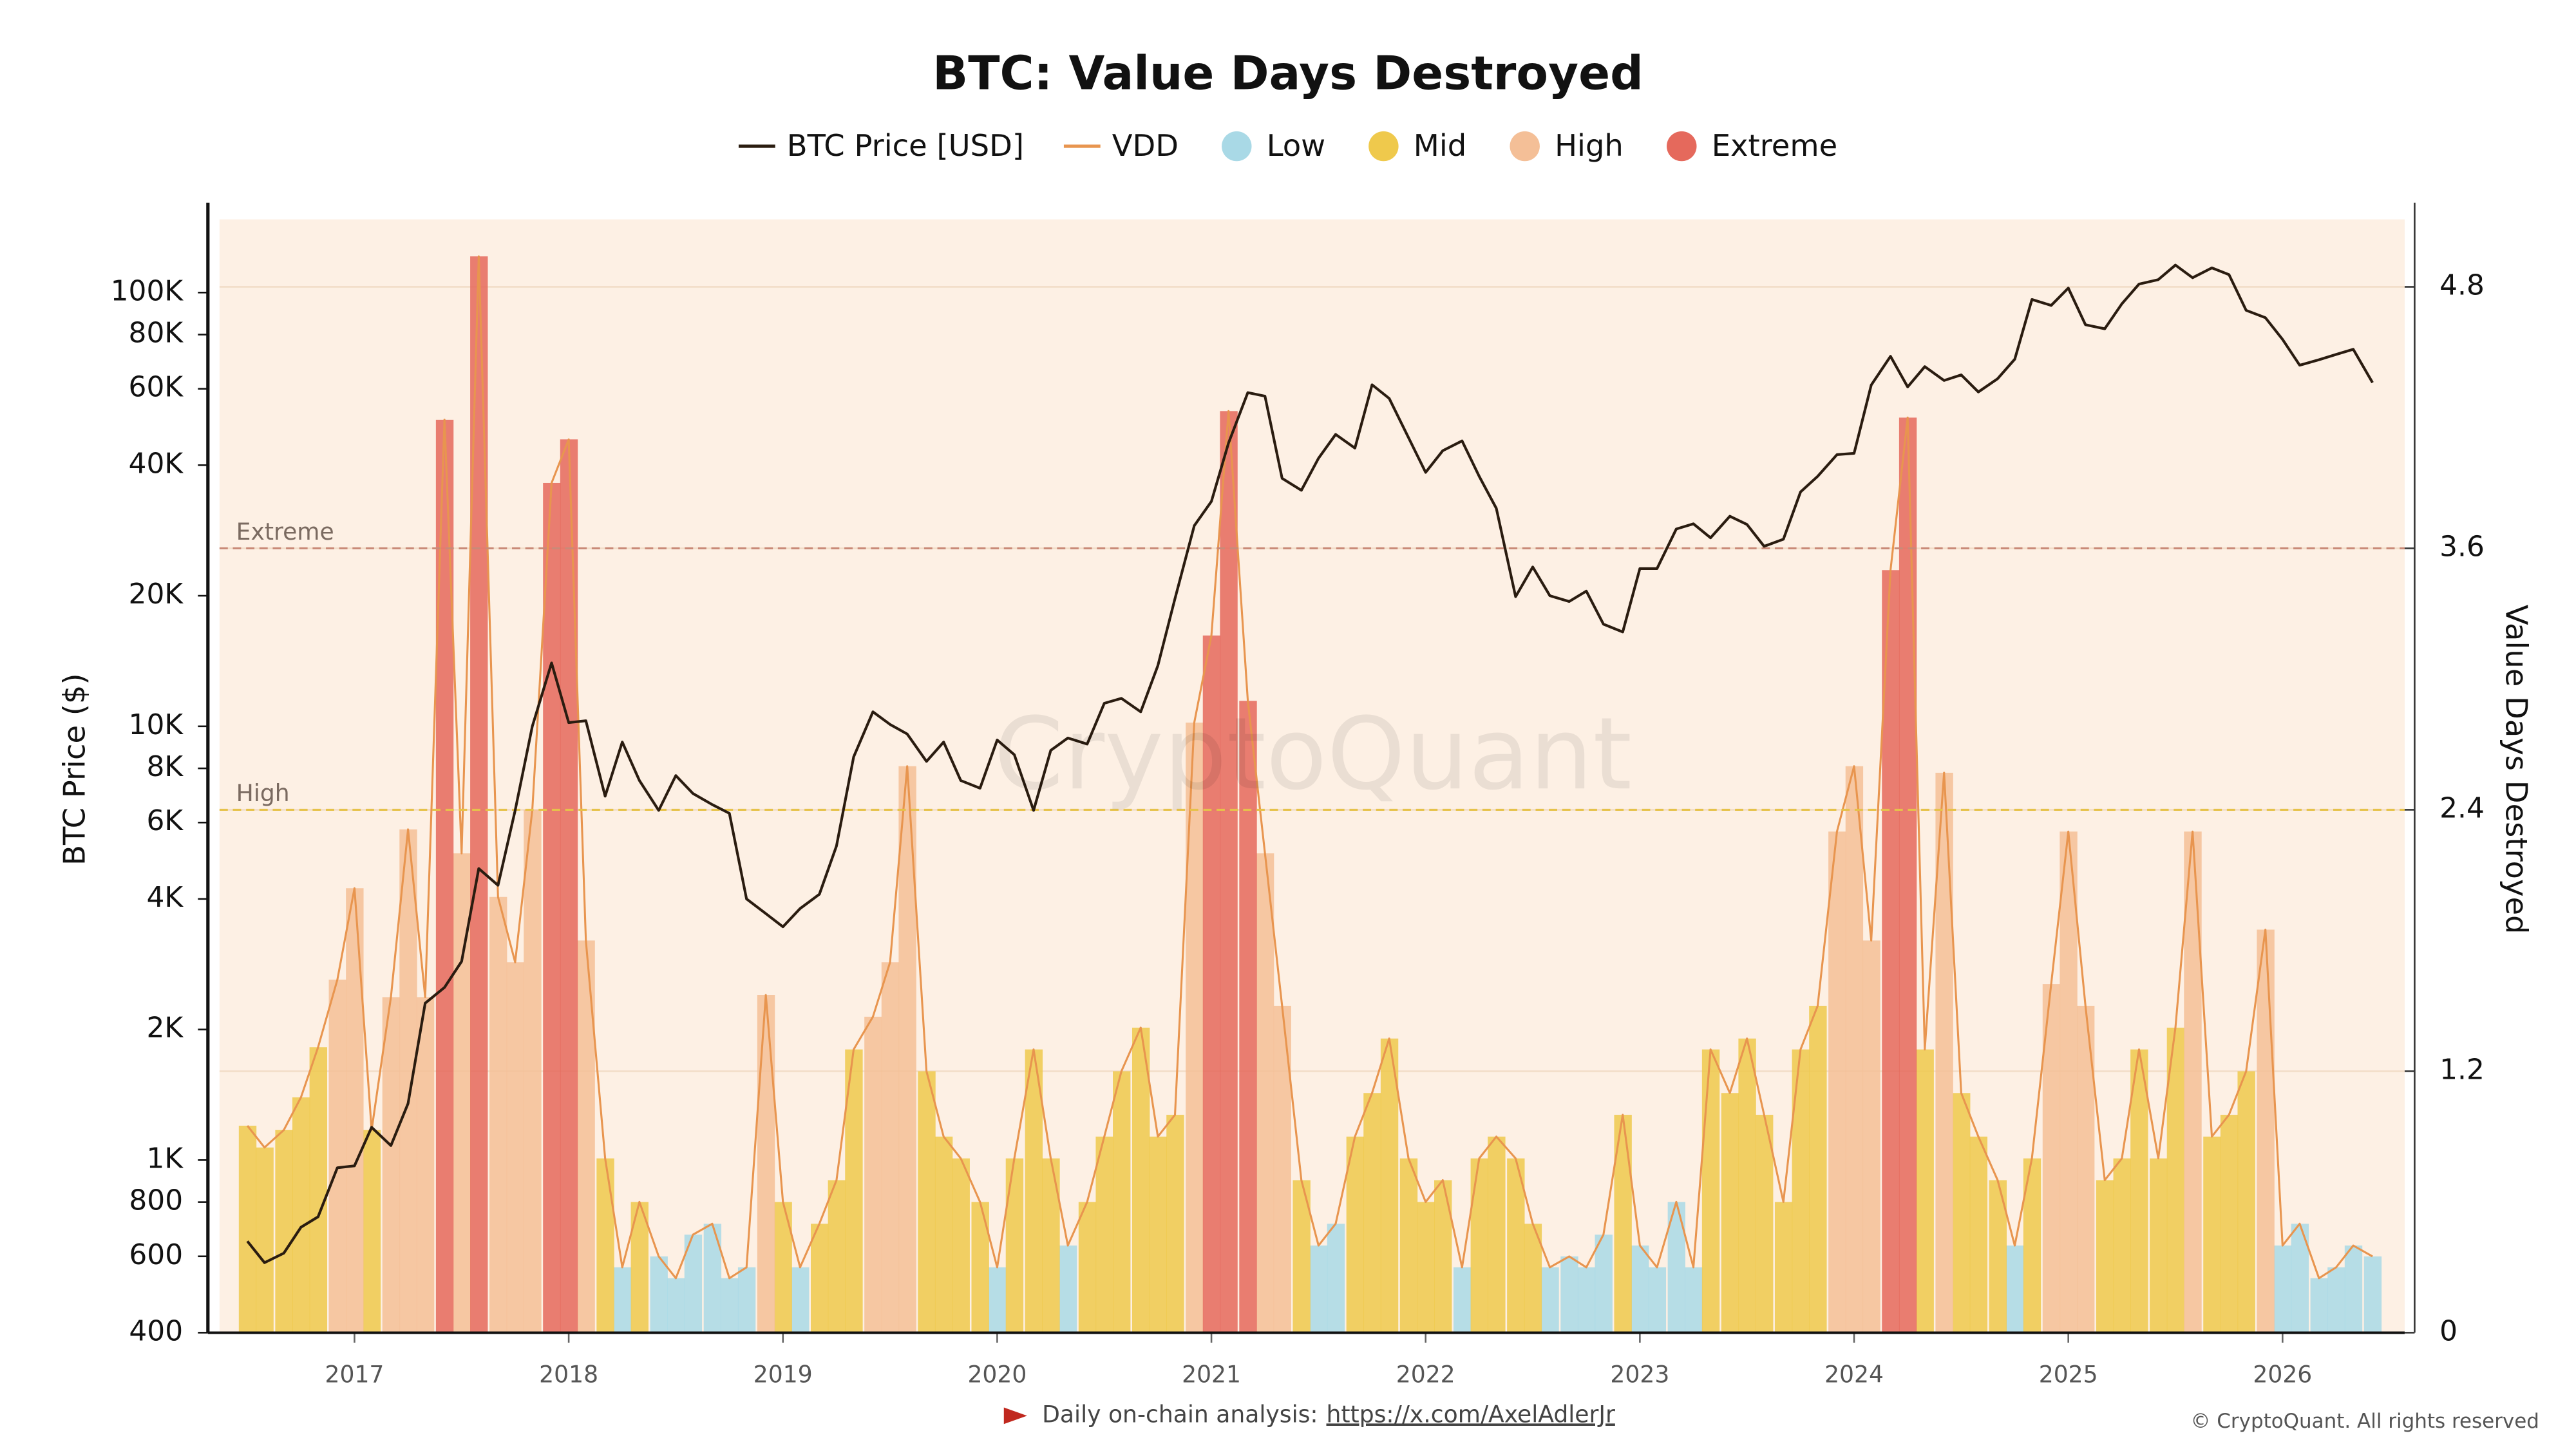 Image resolution: width=2576 pixels, height=1449 pixels. What do you see at coordinates (1121, 145) in the screenshot?
I see `legend-item: VDD` at bounding box center [1121, 145].